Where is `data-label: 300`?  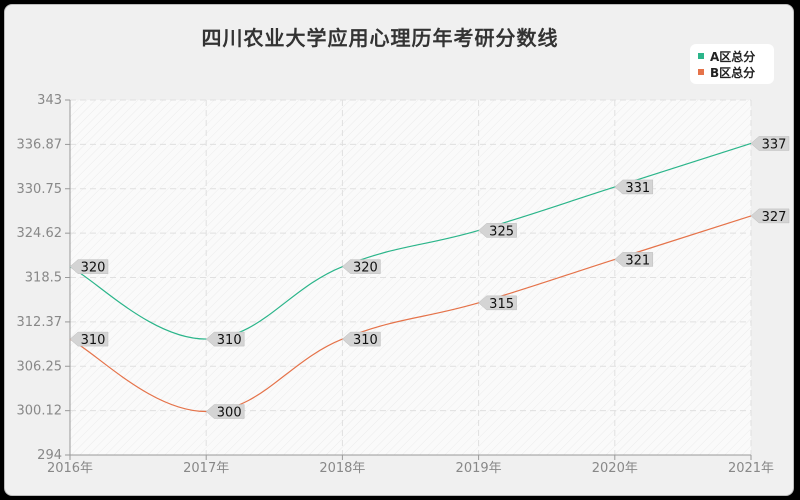 data-label: 300 is located at coordinates (225, 412).